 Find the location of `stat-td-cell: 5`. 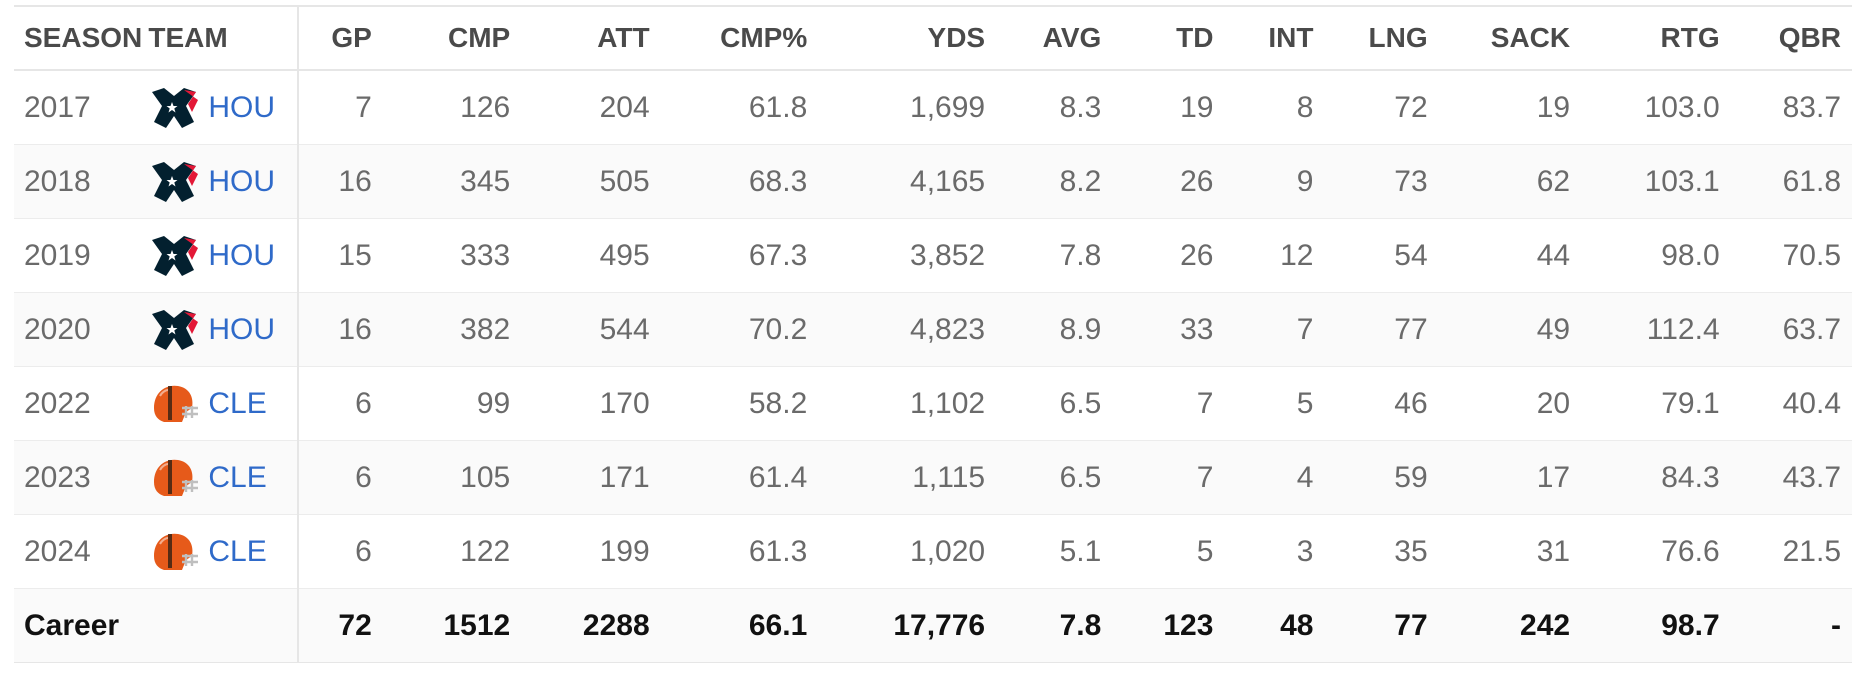

stat-td-cell: 5 is located at coordinates (1168, 551).